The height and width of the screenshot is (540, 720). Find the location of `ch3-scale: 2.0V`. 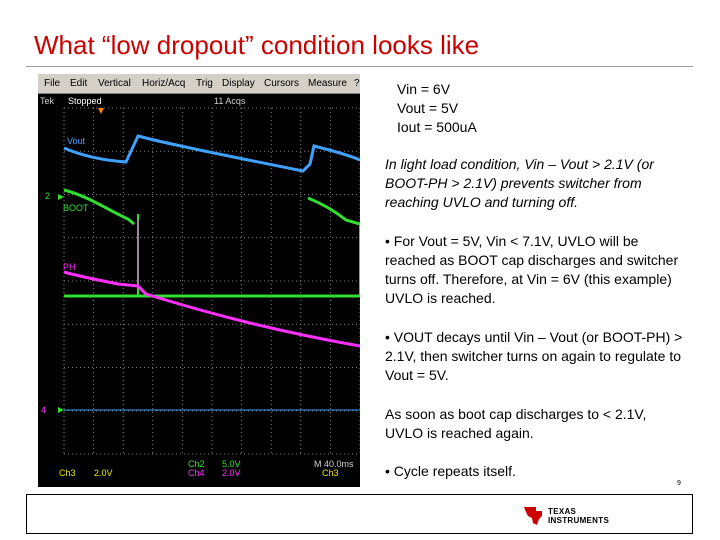

ch3-scale: 2.0V is located at coordinates (103, 473).